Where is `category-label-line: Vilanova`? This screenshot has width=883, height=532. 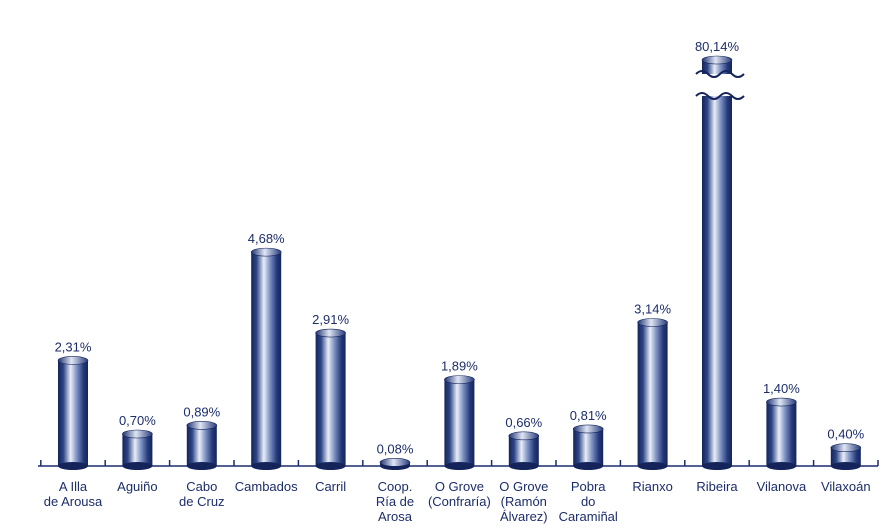 category-label-line: Vilanova is located at coordinates (782, 486).